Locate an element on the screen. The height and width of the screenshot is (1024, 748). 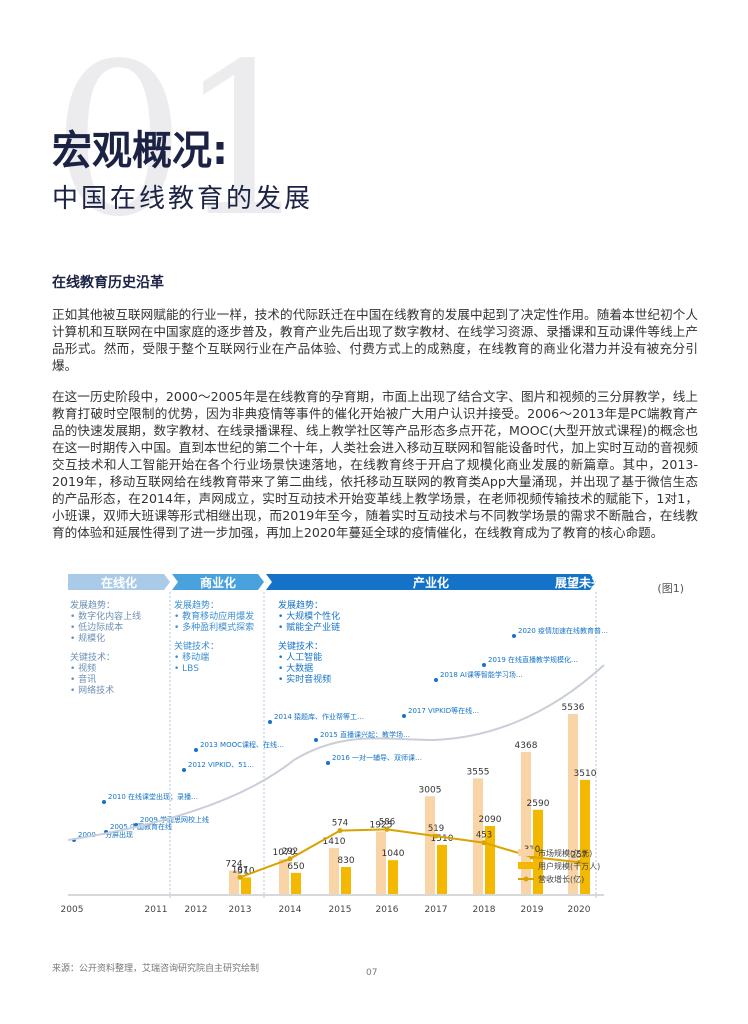
x-tick-label: 2020 is located at coordinates (579, 910).